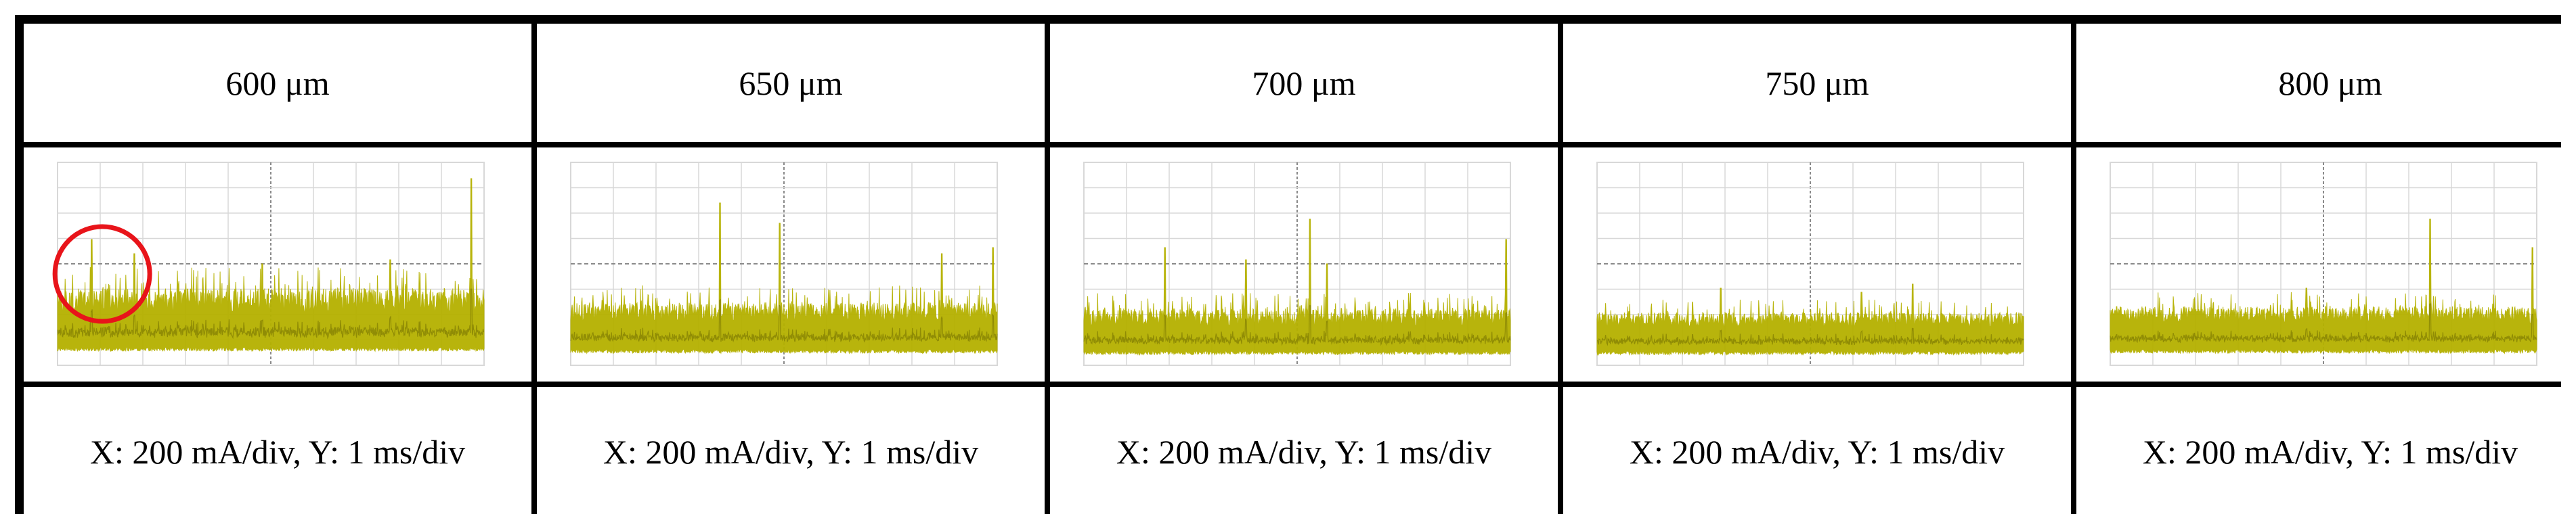  I want to click on caption-650: X: 200 mA/div, Y: 1 ms/div, so click(791, 451).